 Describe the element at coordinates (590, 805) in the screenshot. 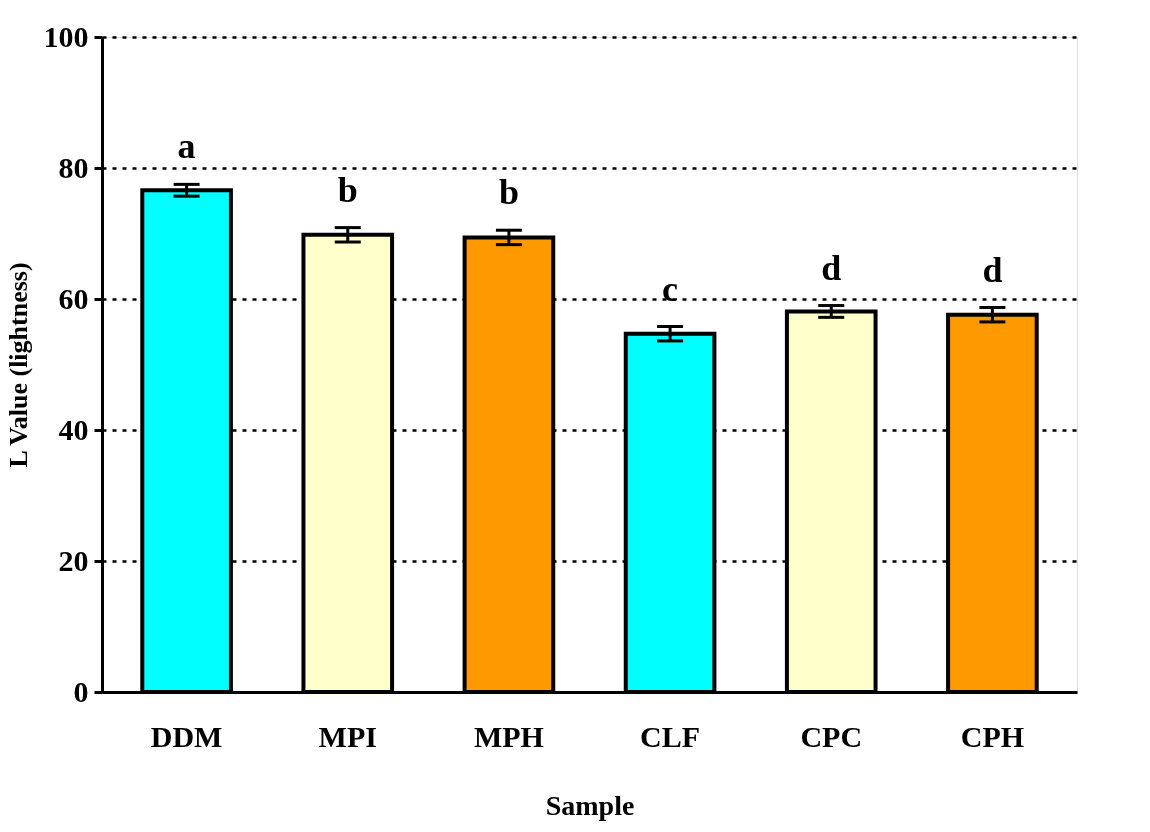

I see `x-axis-title: Sample` at that location.